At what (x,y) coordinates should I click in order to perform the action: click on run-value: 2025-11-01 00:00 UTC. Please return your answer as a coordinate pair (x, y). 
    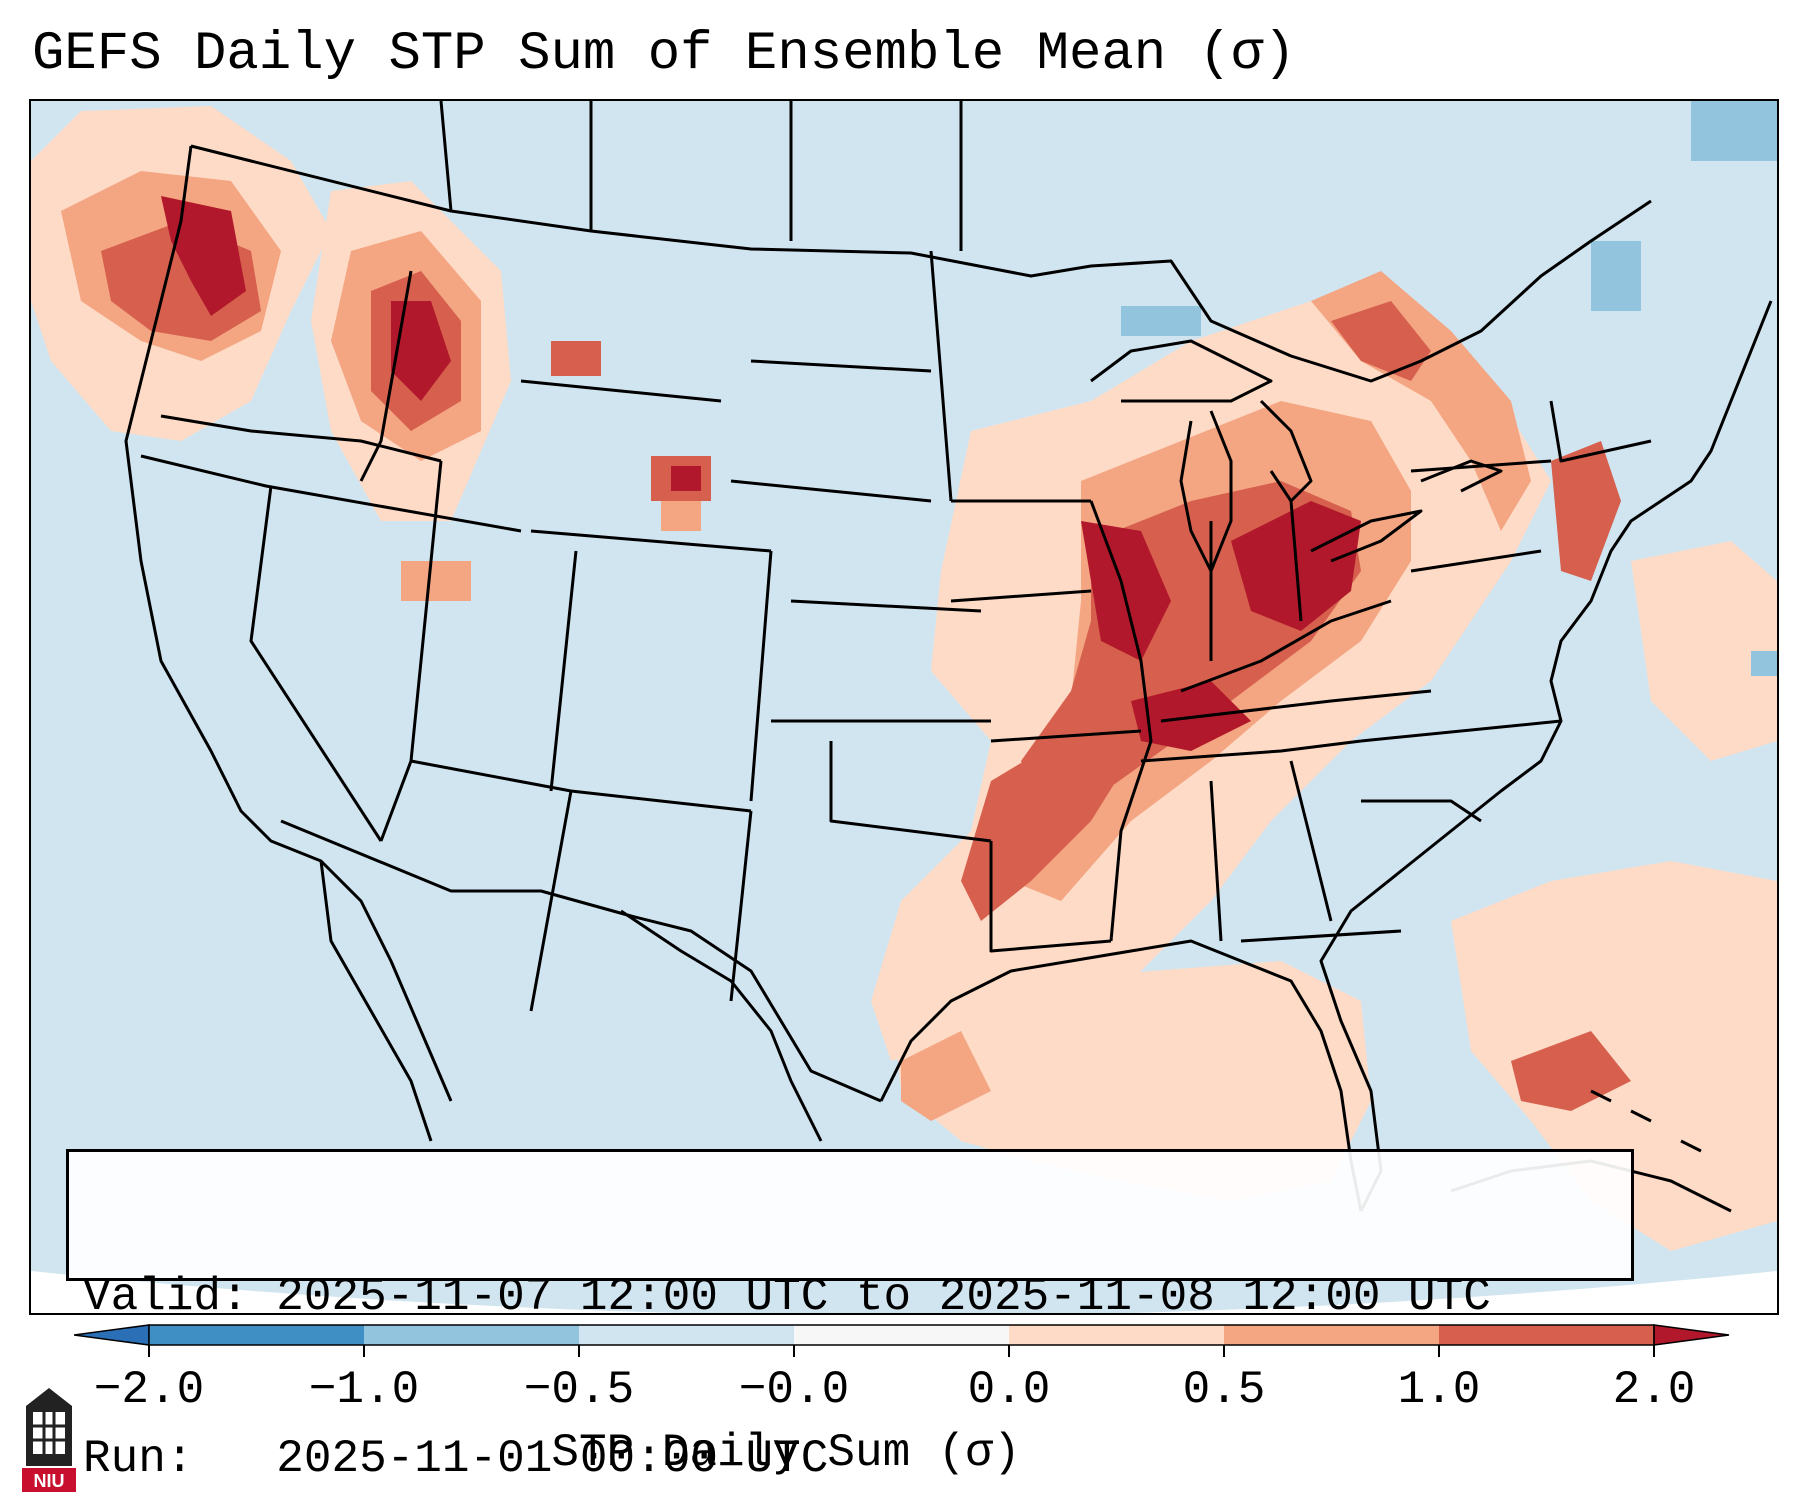
    Looking at the image, I should click on (552, 1459).